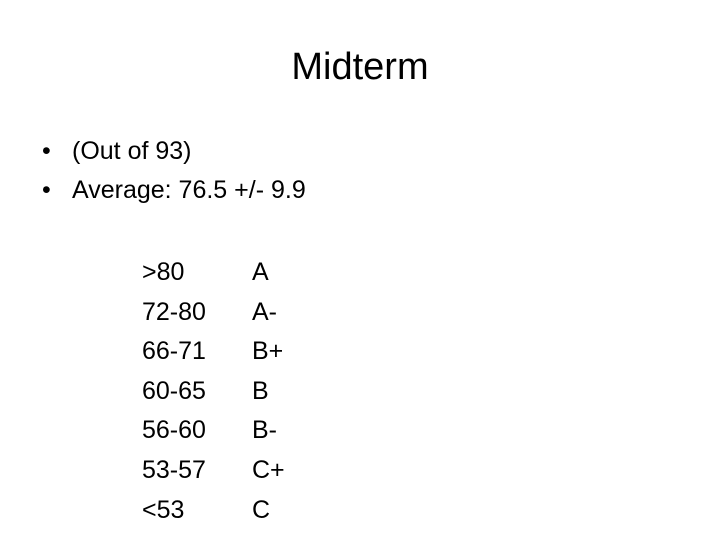 This screenshot has height=540, width=720. Describe the element at coordinates (213, 511) in the screenshot. I see `grade-row: <53 C` at that location.